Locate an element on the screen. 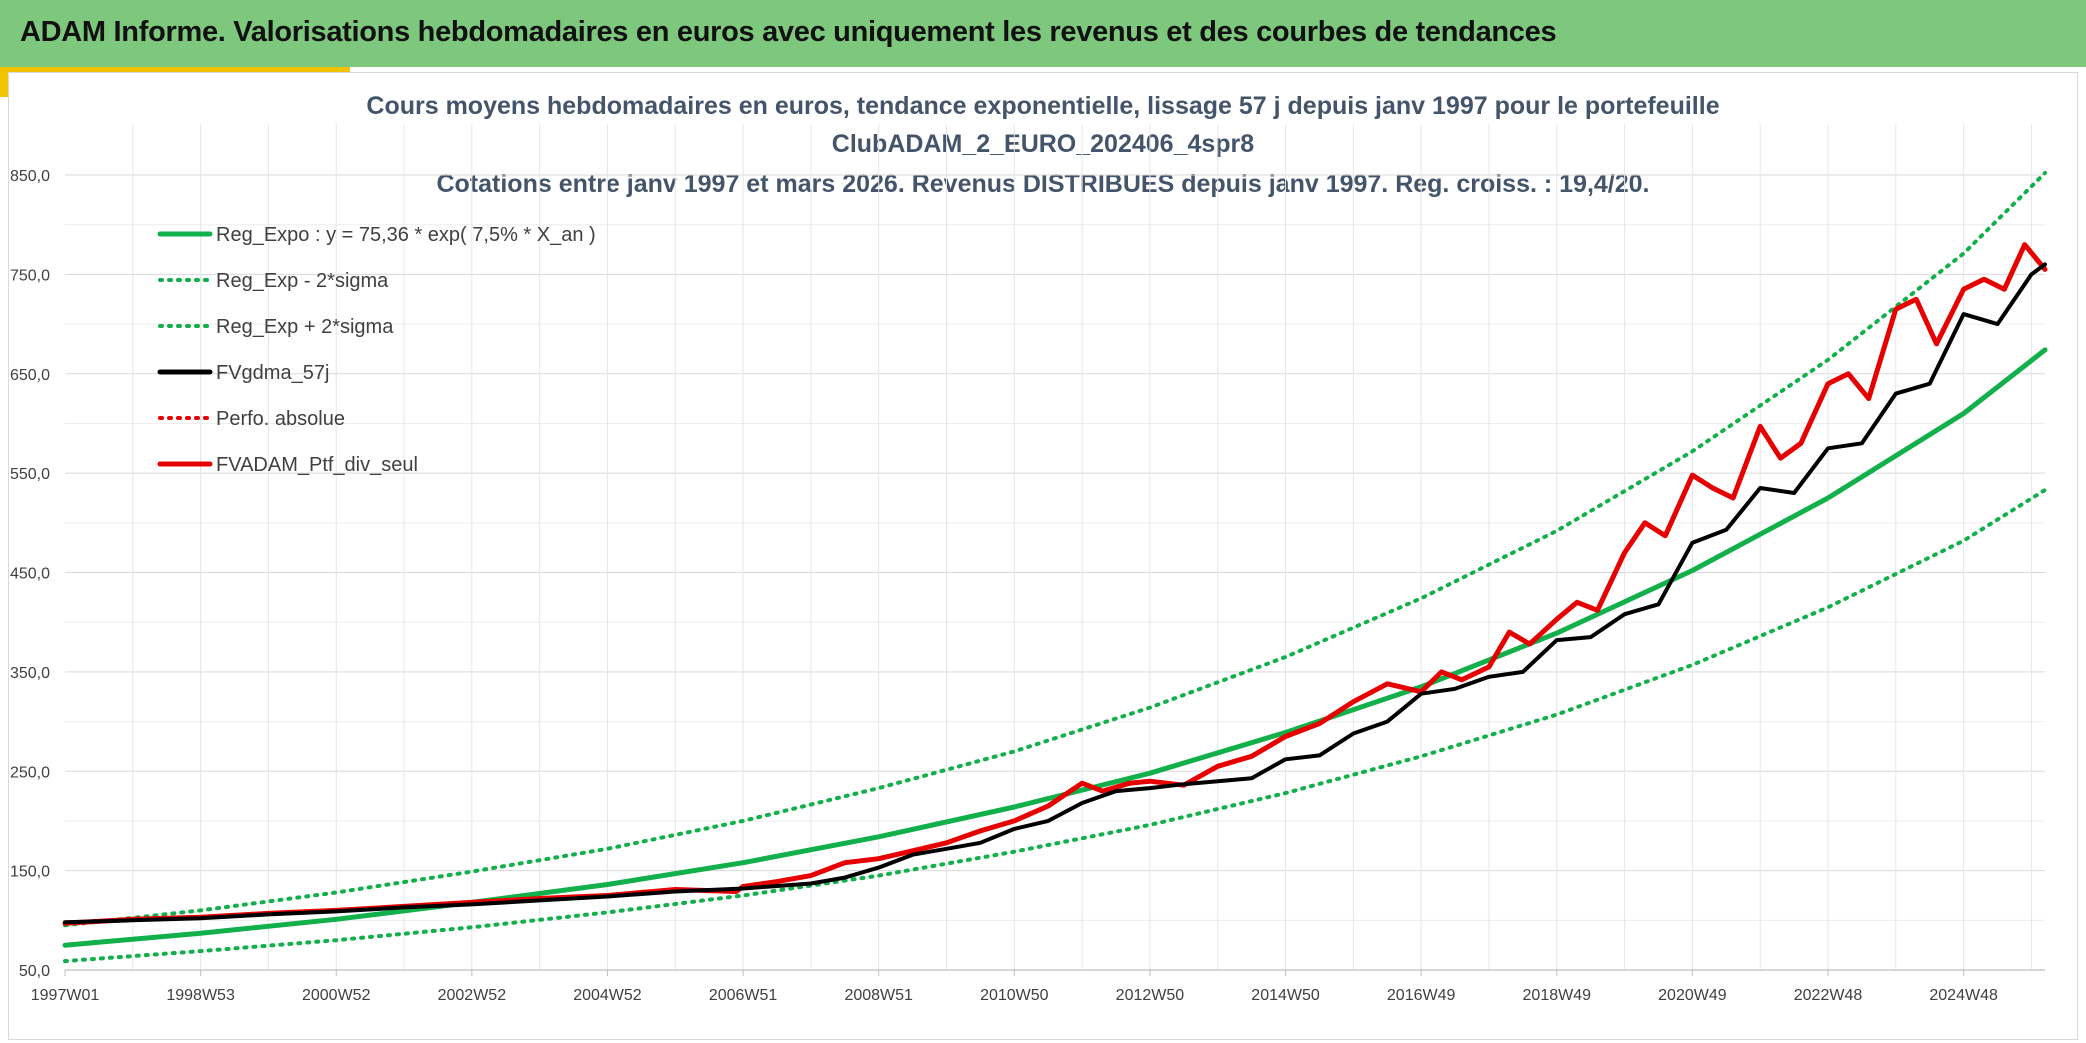 This screenshot has height=1043, width=2086. x-tick-label: 2016W49 is located at coordinates (1421, 995).